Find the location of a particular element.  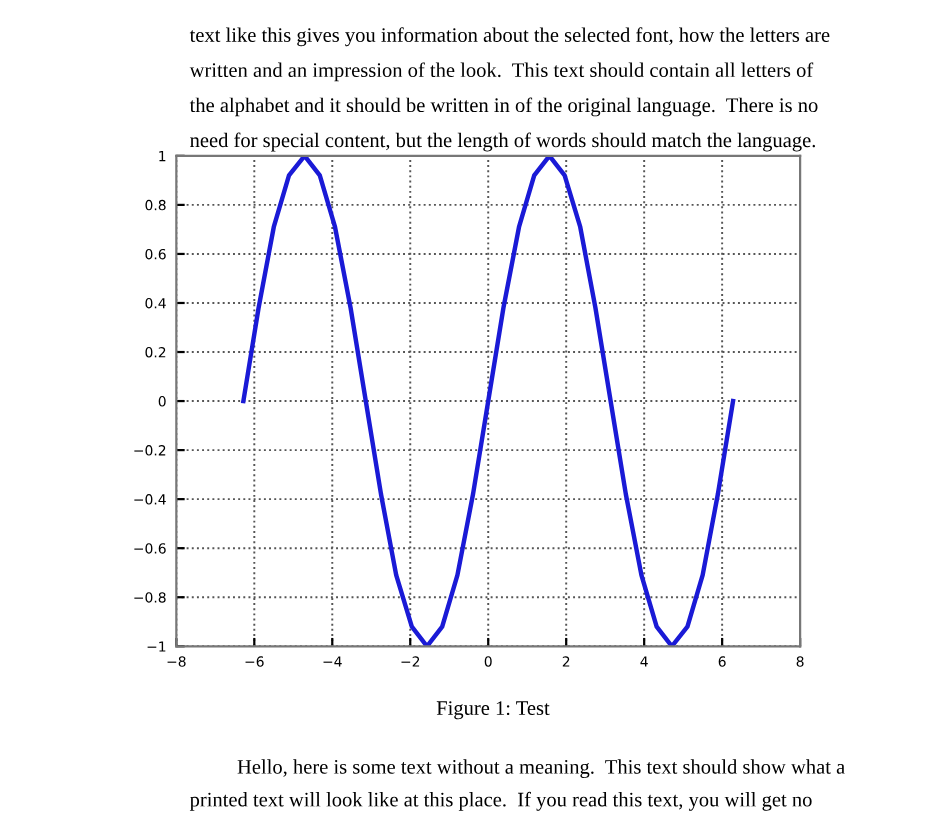

text: need for special content, but the length of words should match the language. is located at coordinates (503, 142).